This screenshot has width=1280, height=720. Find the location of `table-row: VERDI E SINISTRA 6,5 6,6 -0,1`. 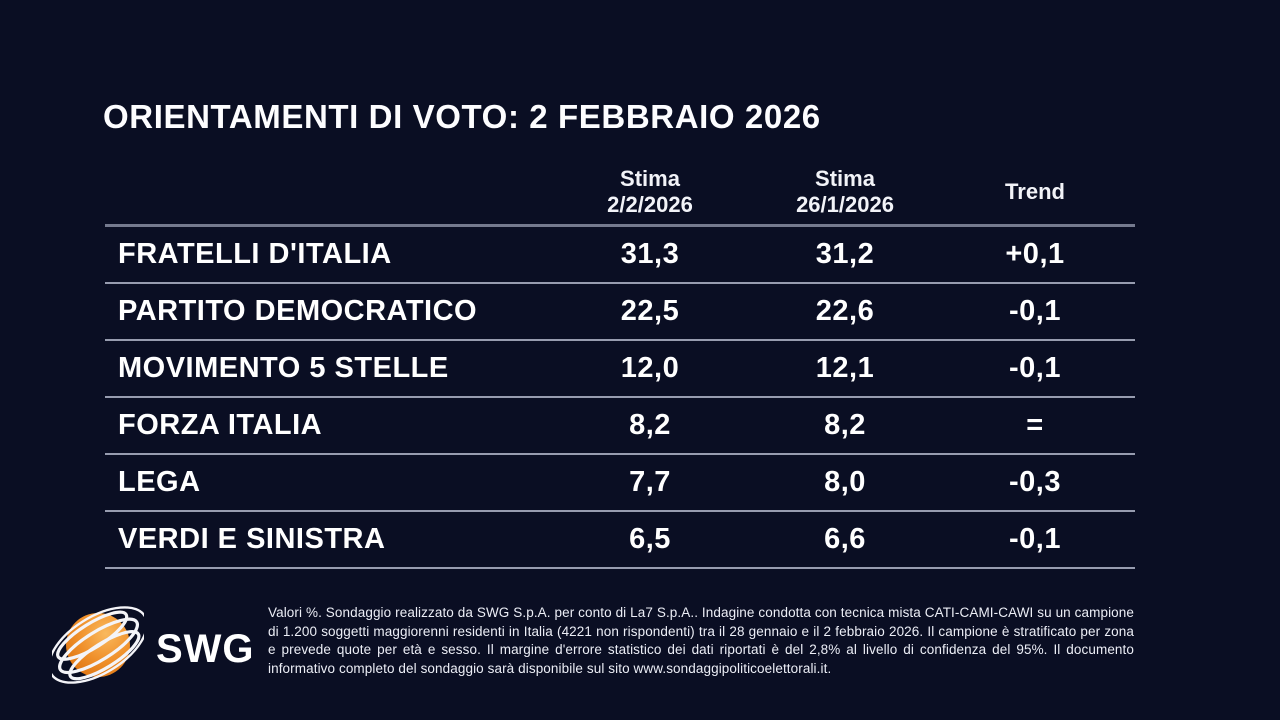

table-row: VERDI E SINISTRA 6,5 6,6 -0,1 is located at coordinates (620, 540).